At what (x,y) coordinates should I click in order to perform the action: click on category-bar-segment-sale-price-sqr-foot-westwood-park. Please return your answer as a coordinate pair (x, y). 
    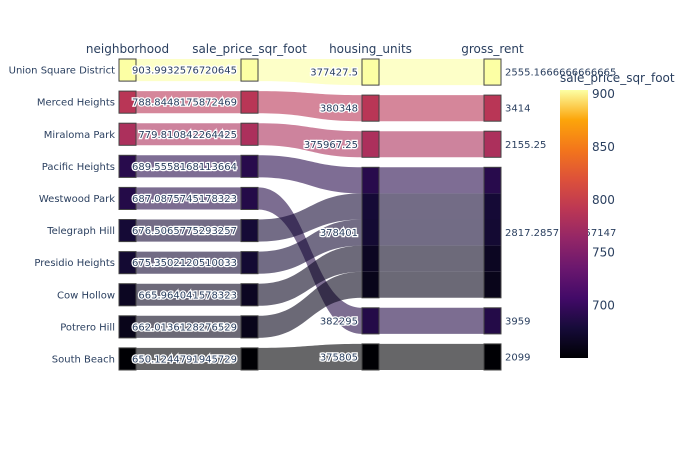
    Looking at the image, I should click on (249, 198).